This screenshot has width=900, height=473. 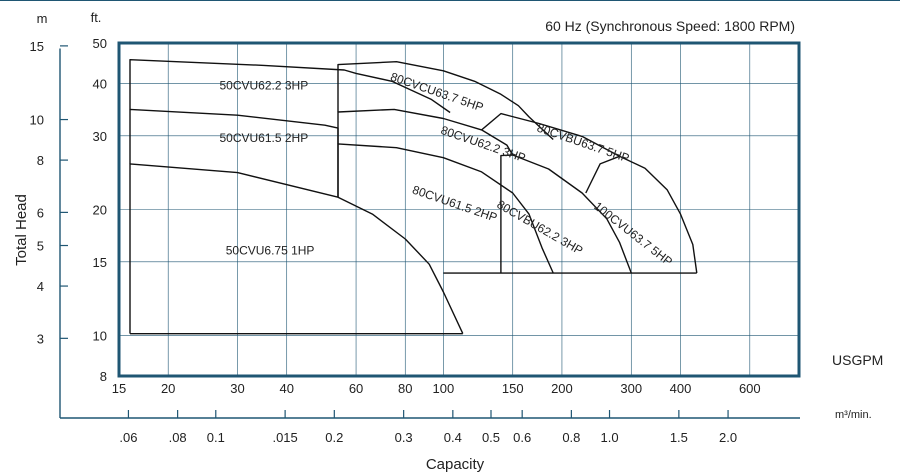 I want to click on x-tick-label: 200, so click(x=562, y=388).